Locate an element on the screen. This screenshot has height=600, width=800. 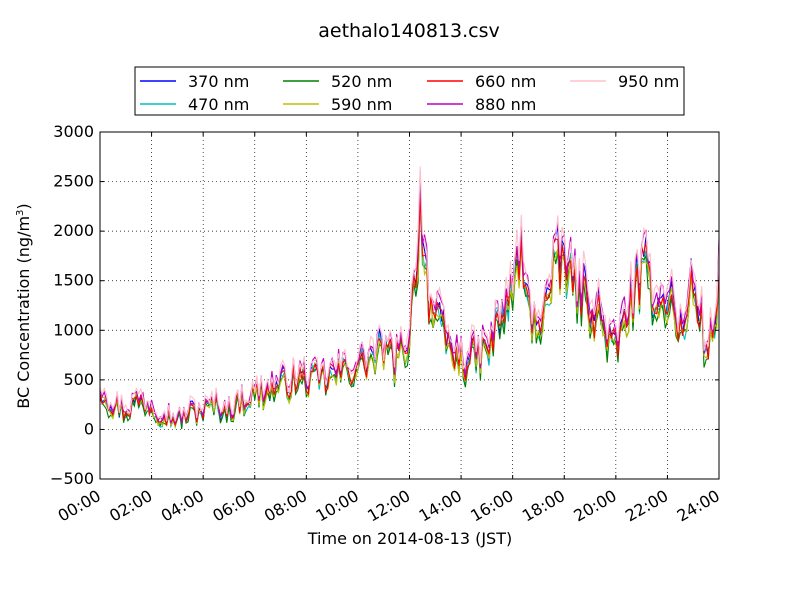
x-tick-label: 20:00 is located at coordinates (594, 506).